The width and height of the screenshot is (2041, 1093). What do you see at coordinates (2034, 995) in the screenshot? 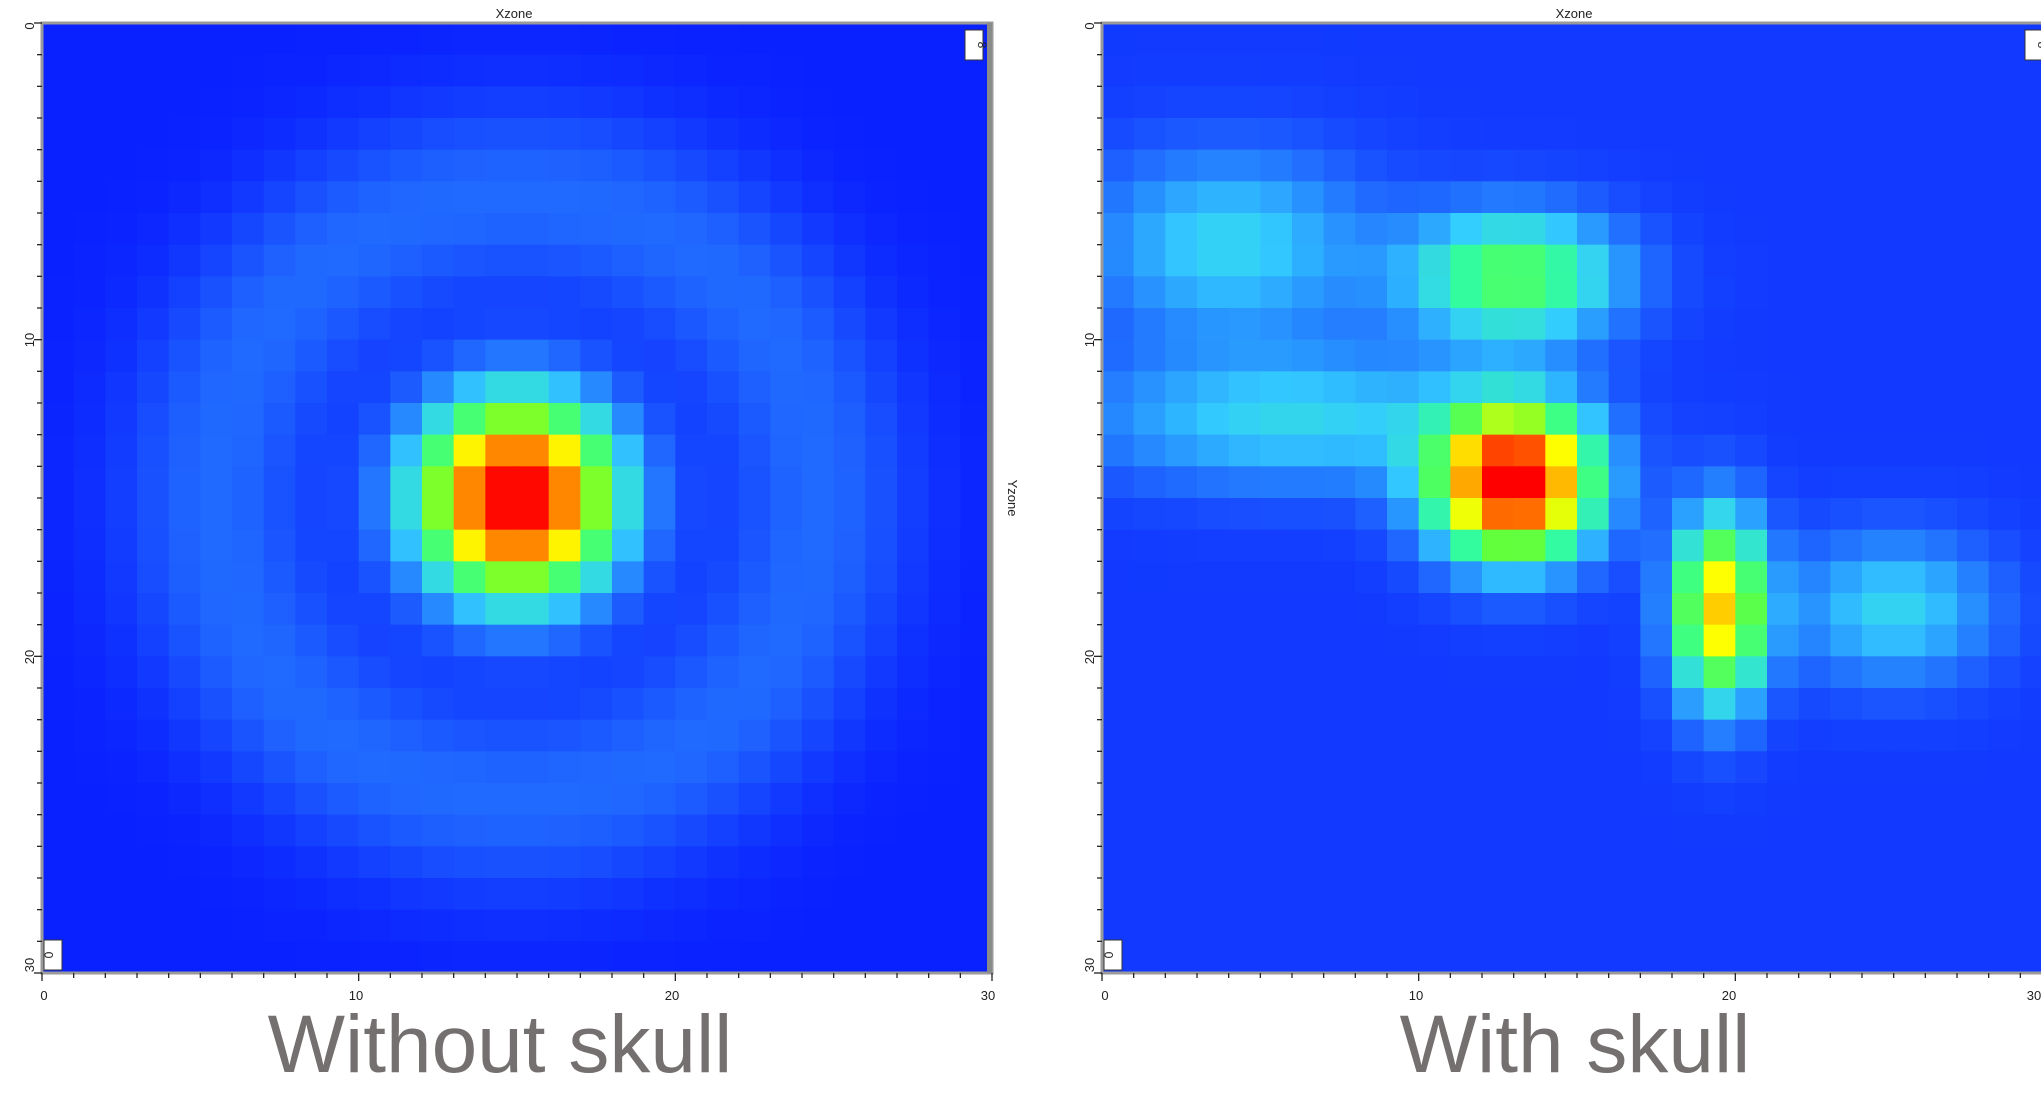
I see `x-tick-label-30: 30` at bounding box center [2034, 995].